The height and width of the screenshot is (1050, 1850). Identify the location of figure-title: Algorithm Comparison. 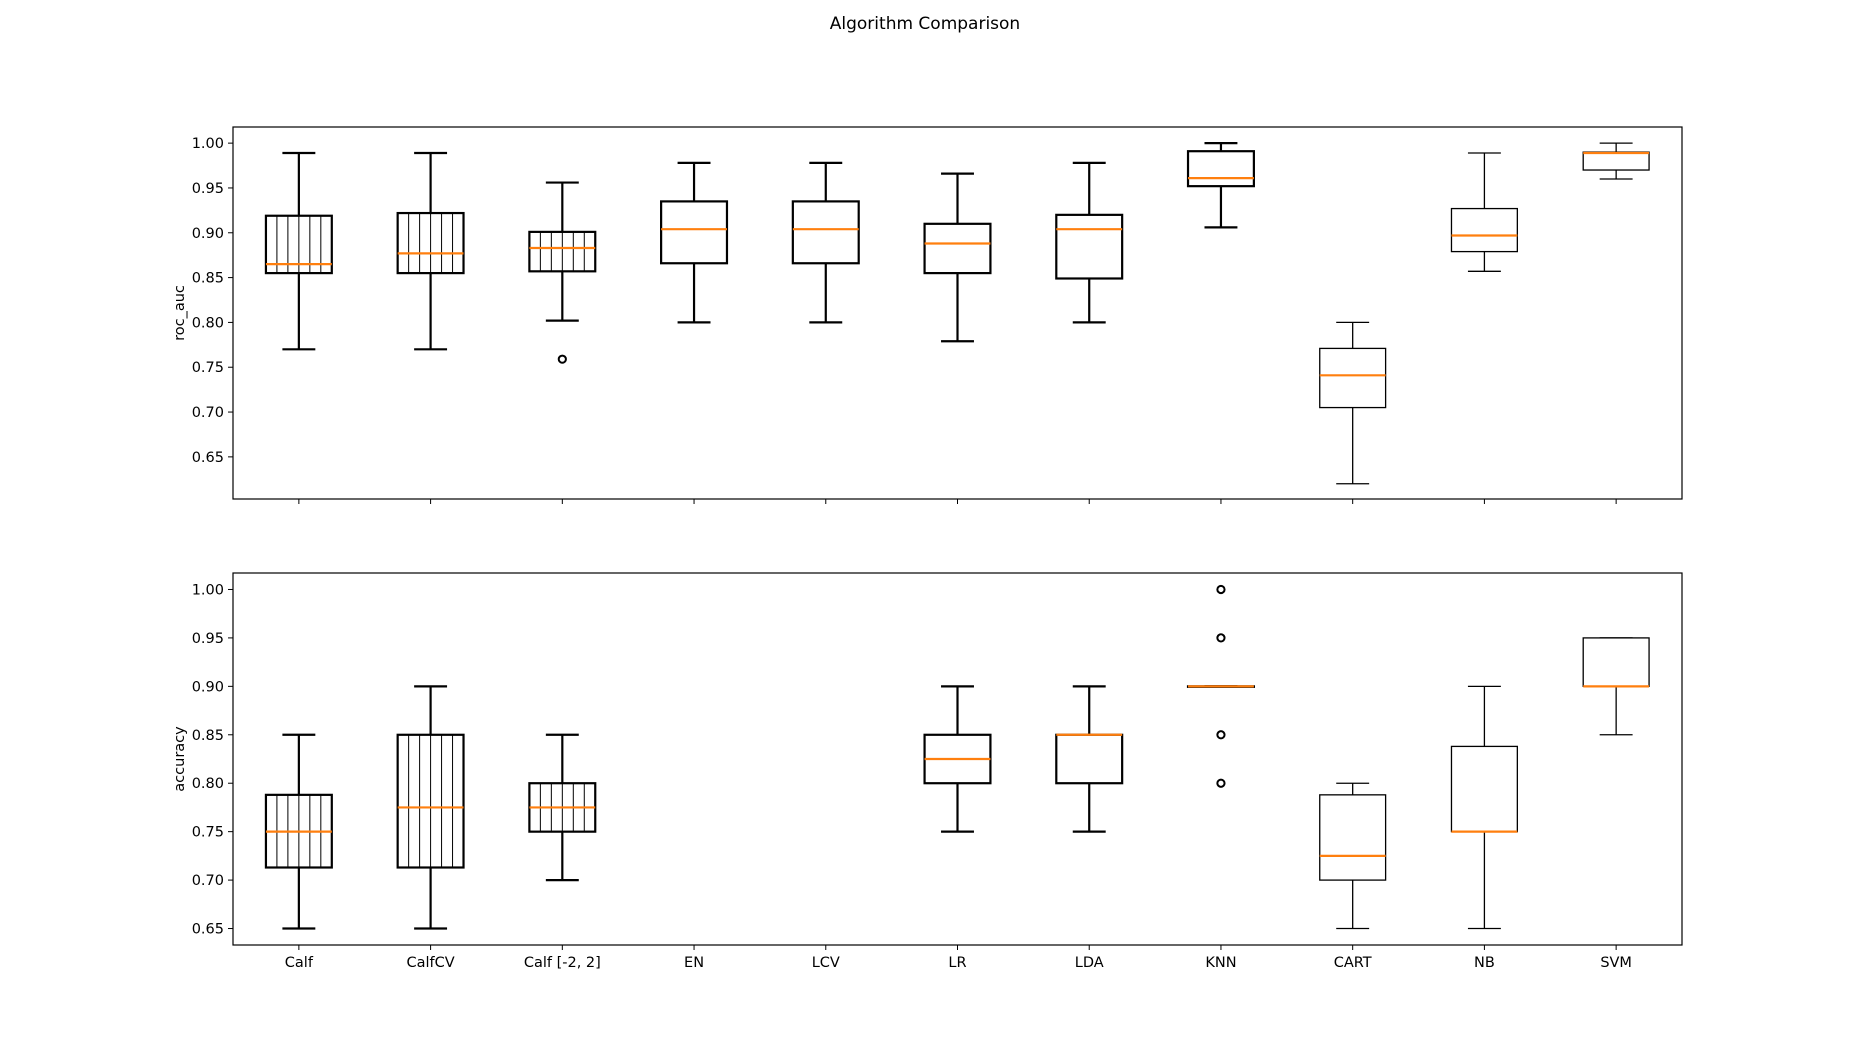
(925, 24).